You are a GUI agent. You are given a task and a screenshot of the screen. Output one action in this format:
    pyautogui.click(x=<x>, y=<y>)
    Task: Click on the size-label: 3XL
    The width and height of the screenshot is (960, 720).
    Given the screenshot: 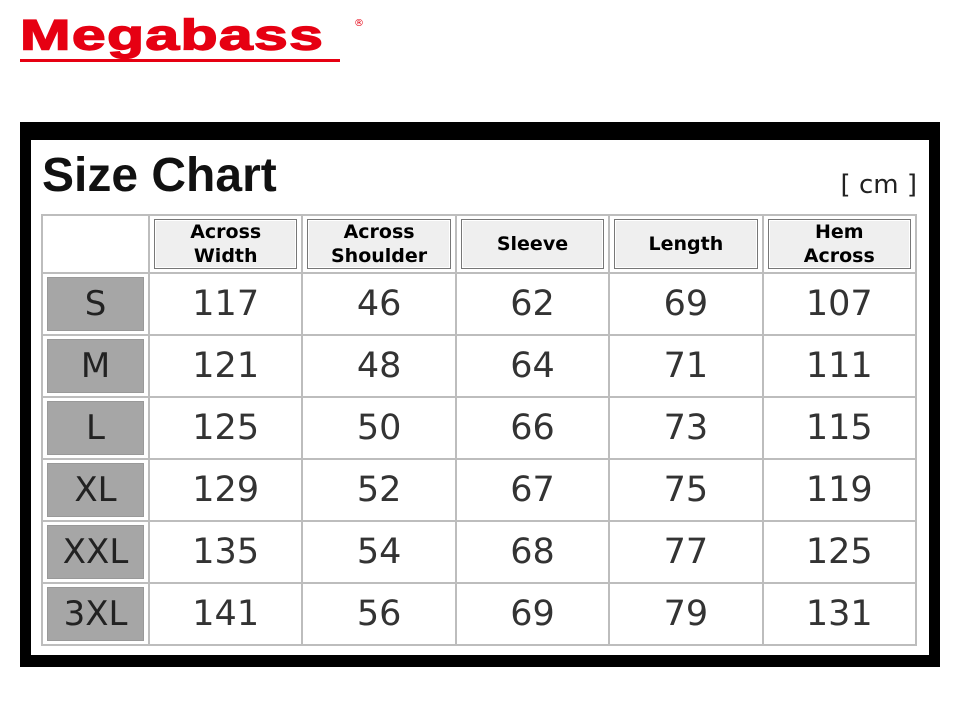 What is the action you would take?
    pyautogui.click(x=95, y=614)
    